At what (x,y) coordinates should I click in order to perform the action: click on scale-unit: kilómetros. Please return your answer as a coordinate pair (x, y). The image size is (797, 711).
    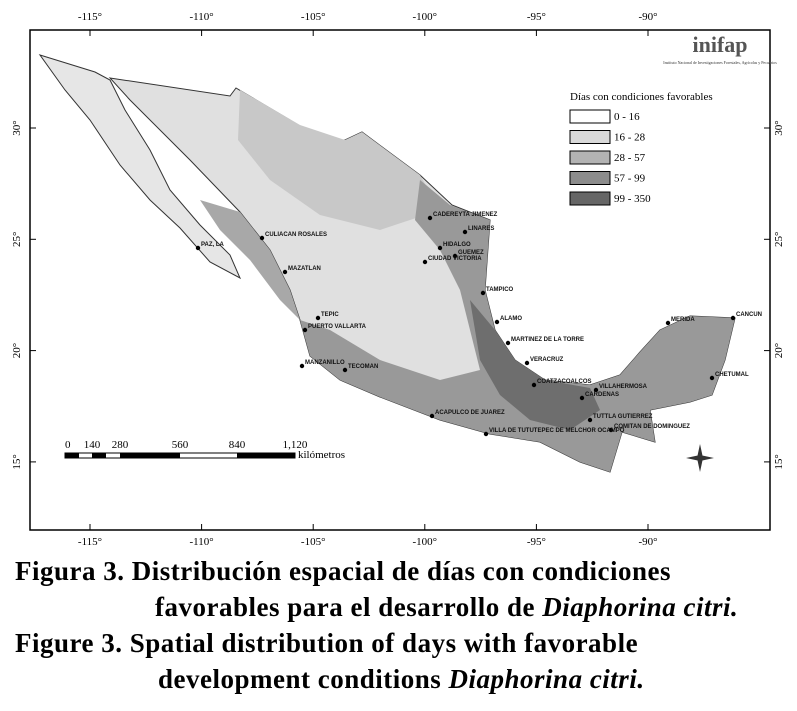
    Looking at the image, I should click on (321, 455).